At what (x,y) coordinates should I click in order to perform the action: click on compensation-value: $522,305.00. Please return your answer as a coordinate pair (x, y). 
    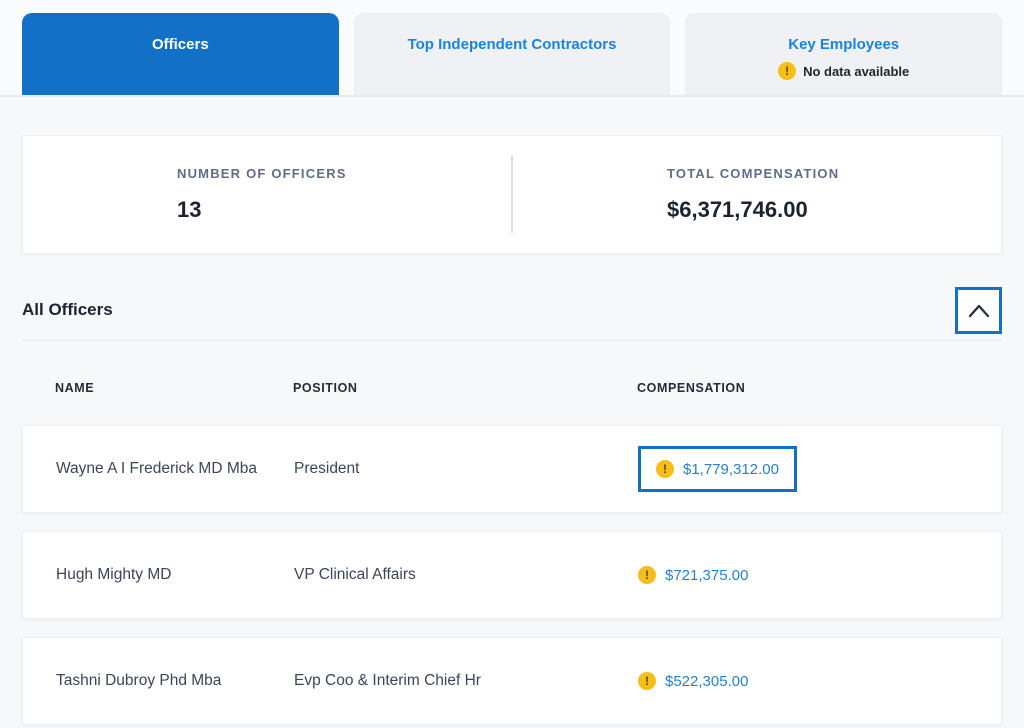
    Looking at the image, I should click on (707, 681).